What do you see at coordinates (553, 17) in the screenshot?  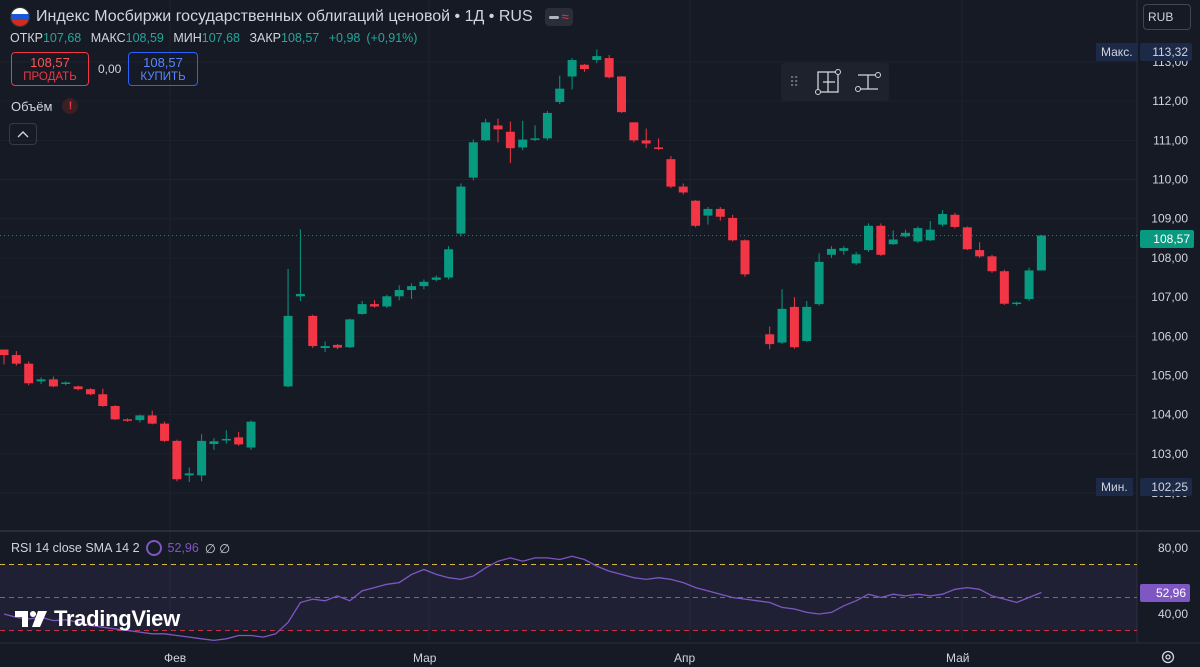 I see `eye-icon` at bounding box center [553, 17].